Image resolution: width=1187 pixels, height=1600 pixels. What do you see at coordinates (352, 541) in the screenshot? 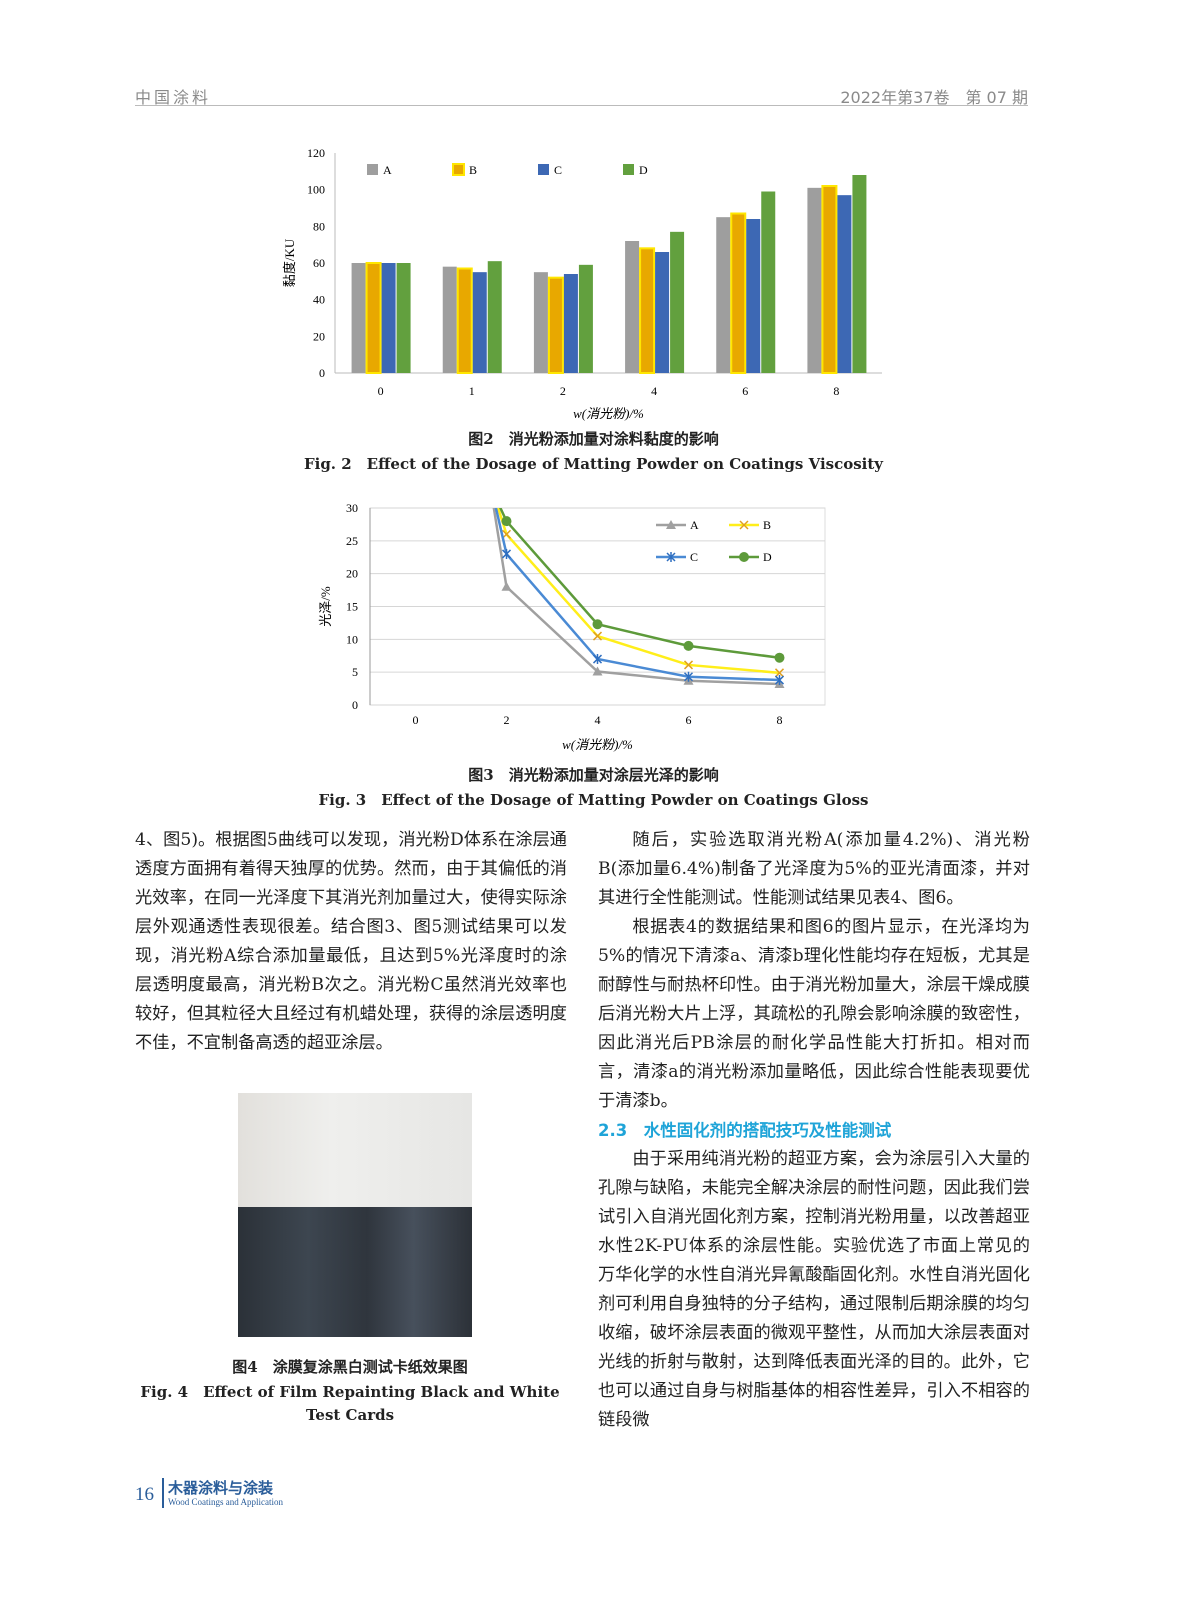
I see `y-tick-label: 25` at bounding box center [352, 541].